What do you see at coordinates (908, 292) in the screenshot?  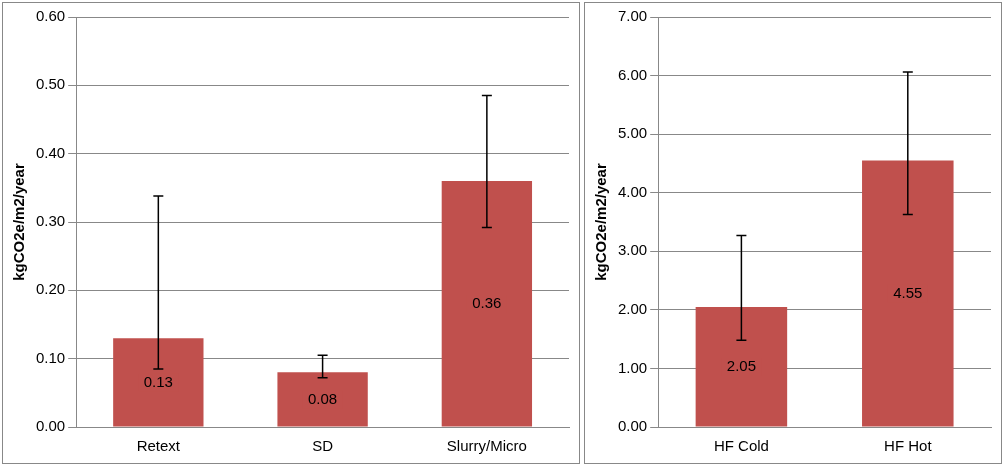 I see `data-label: 4.55` at bounding box center [908, 292].